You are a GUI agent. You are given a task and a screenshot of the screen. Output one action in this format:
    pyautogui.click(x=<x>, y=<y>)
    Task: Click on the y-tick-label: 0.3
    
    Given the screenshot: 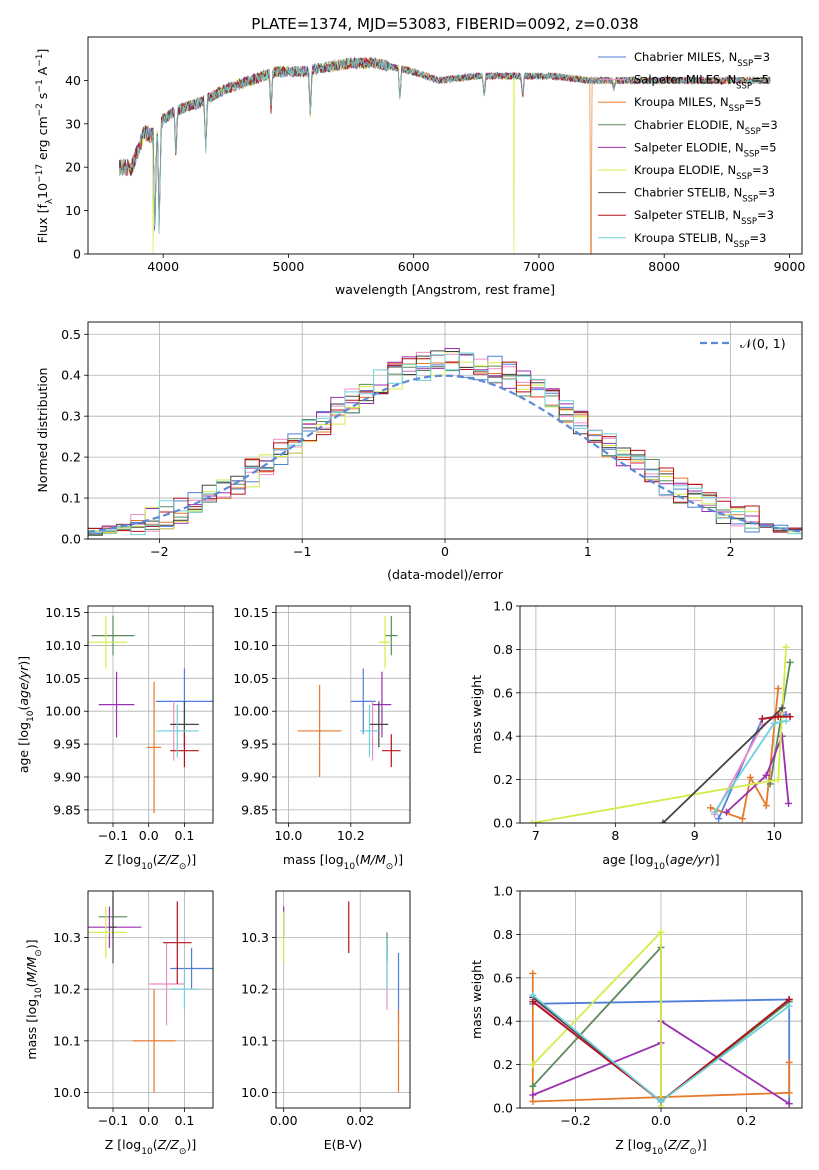 What is the action you would take?
    pyautogui.click(x=71, y=416)
    